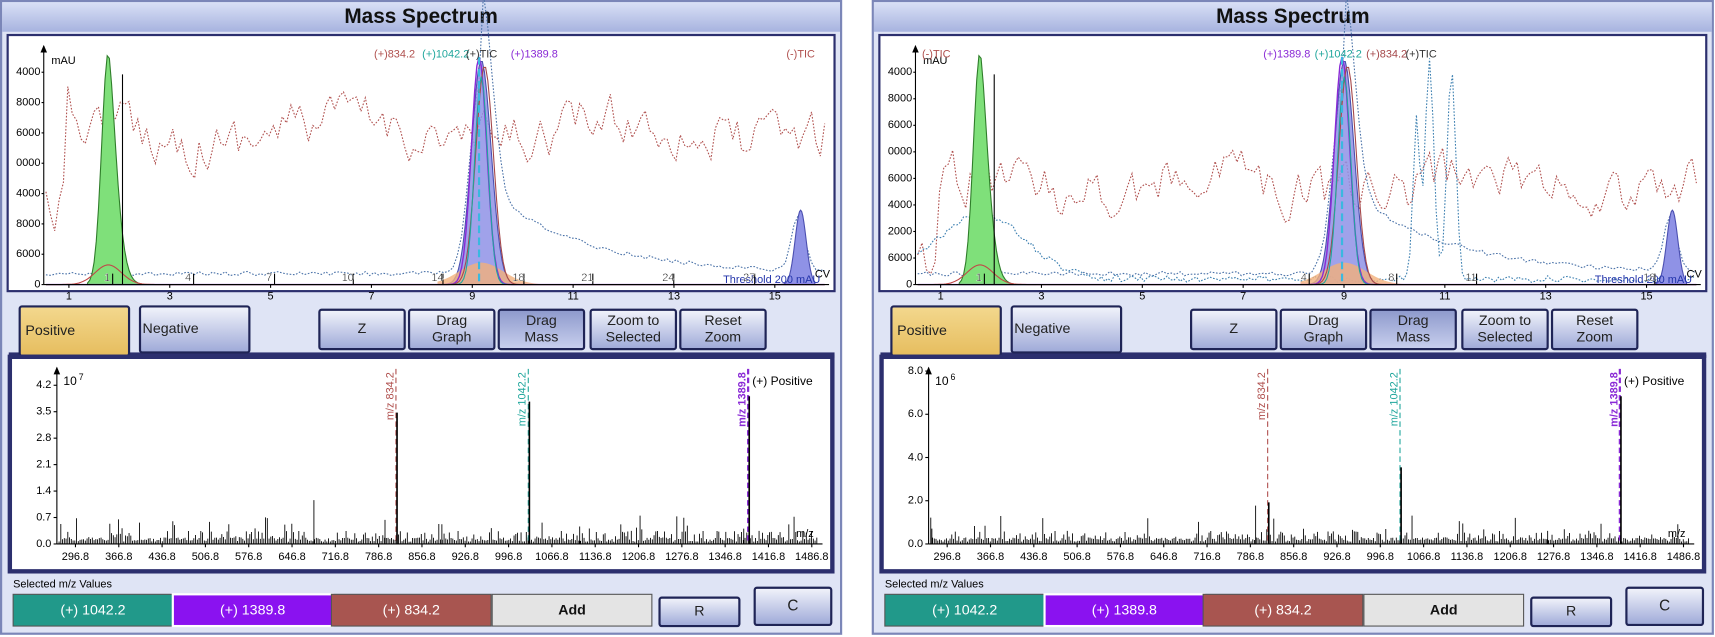 Image resolution: width=1715 pixels, height=637 pixels. I want to click on x-tick-label: 1486.8, so click(1683, 557).